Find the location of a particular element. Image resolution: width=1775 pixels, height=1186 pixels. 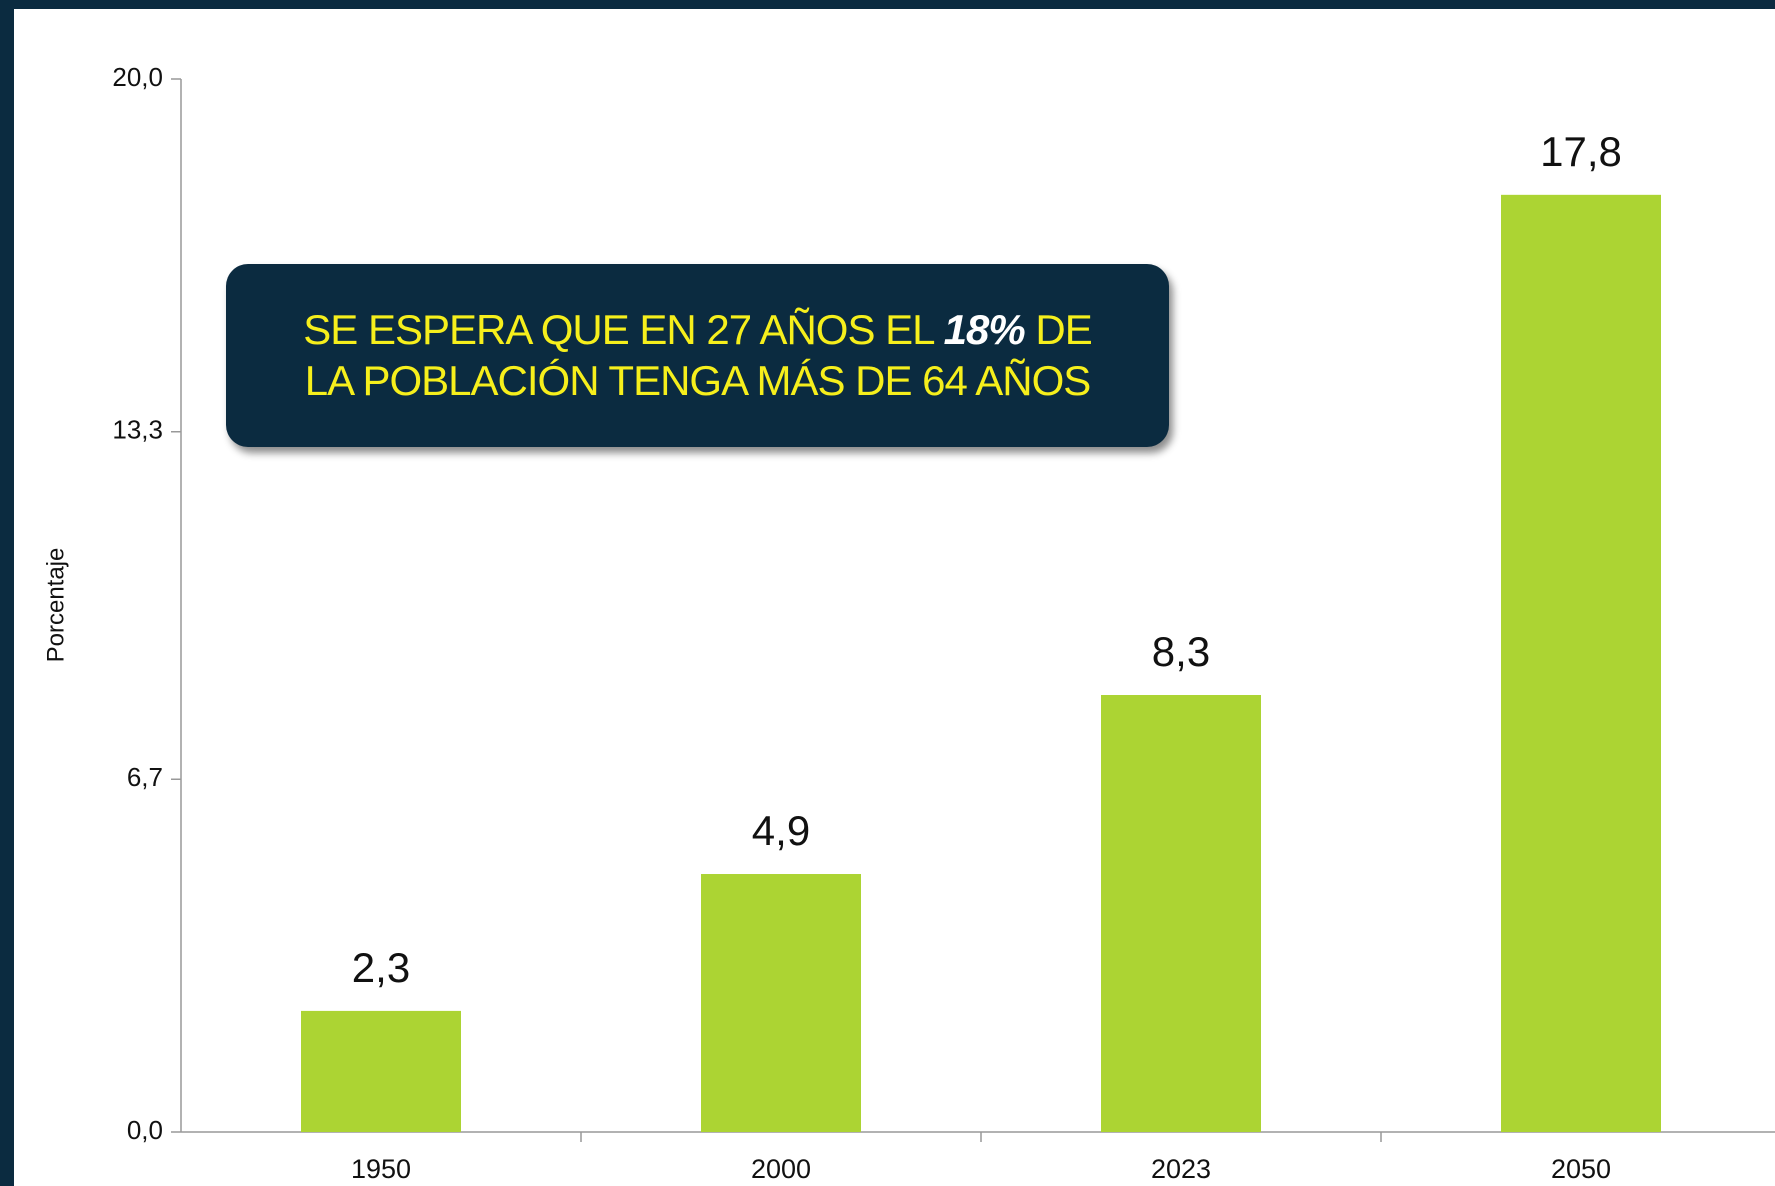

annotation-text: DE is located at coordinates (1063, 330).